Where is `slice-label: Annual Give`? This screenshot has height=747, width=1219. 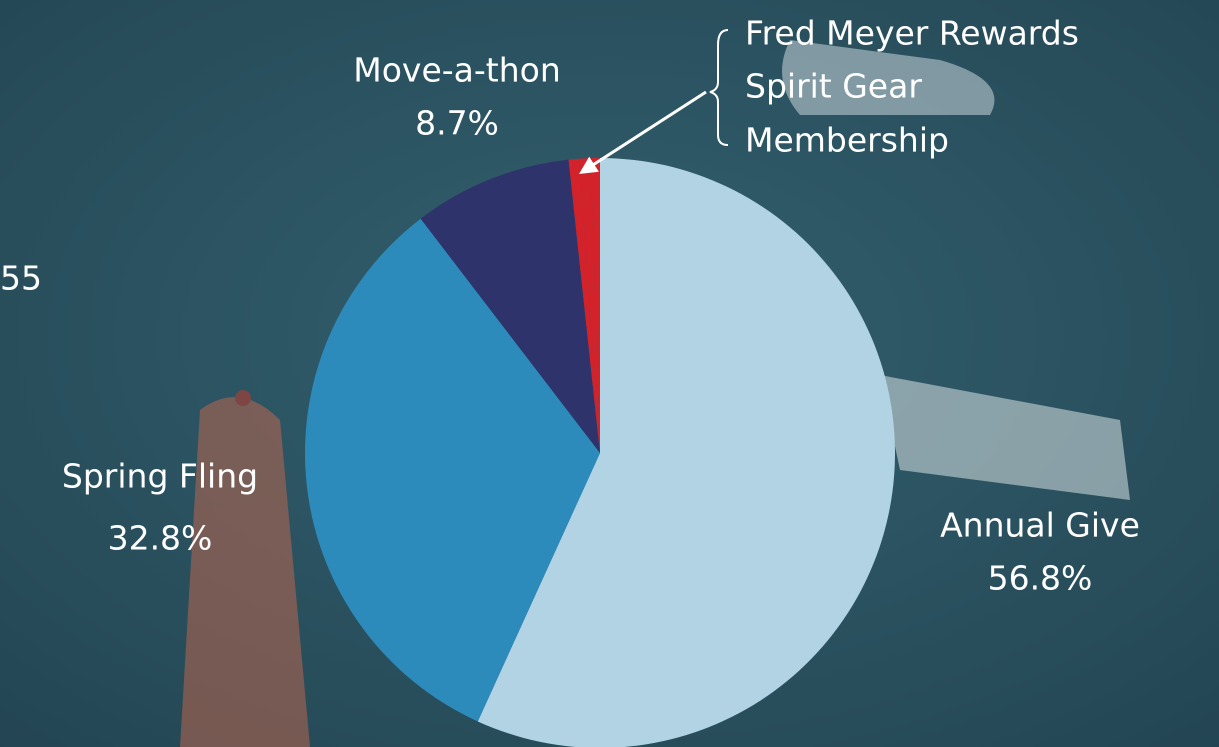 slice-label: Annual Give is located at coordinates (1040, 525).